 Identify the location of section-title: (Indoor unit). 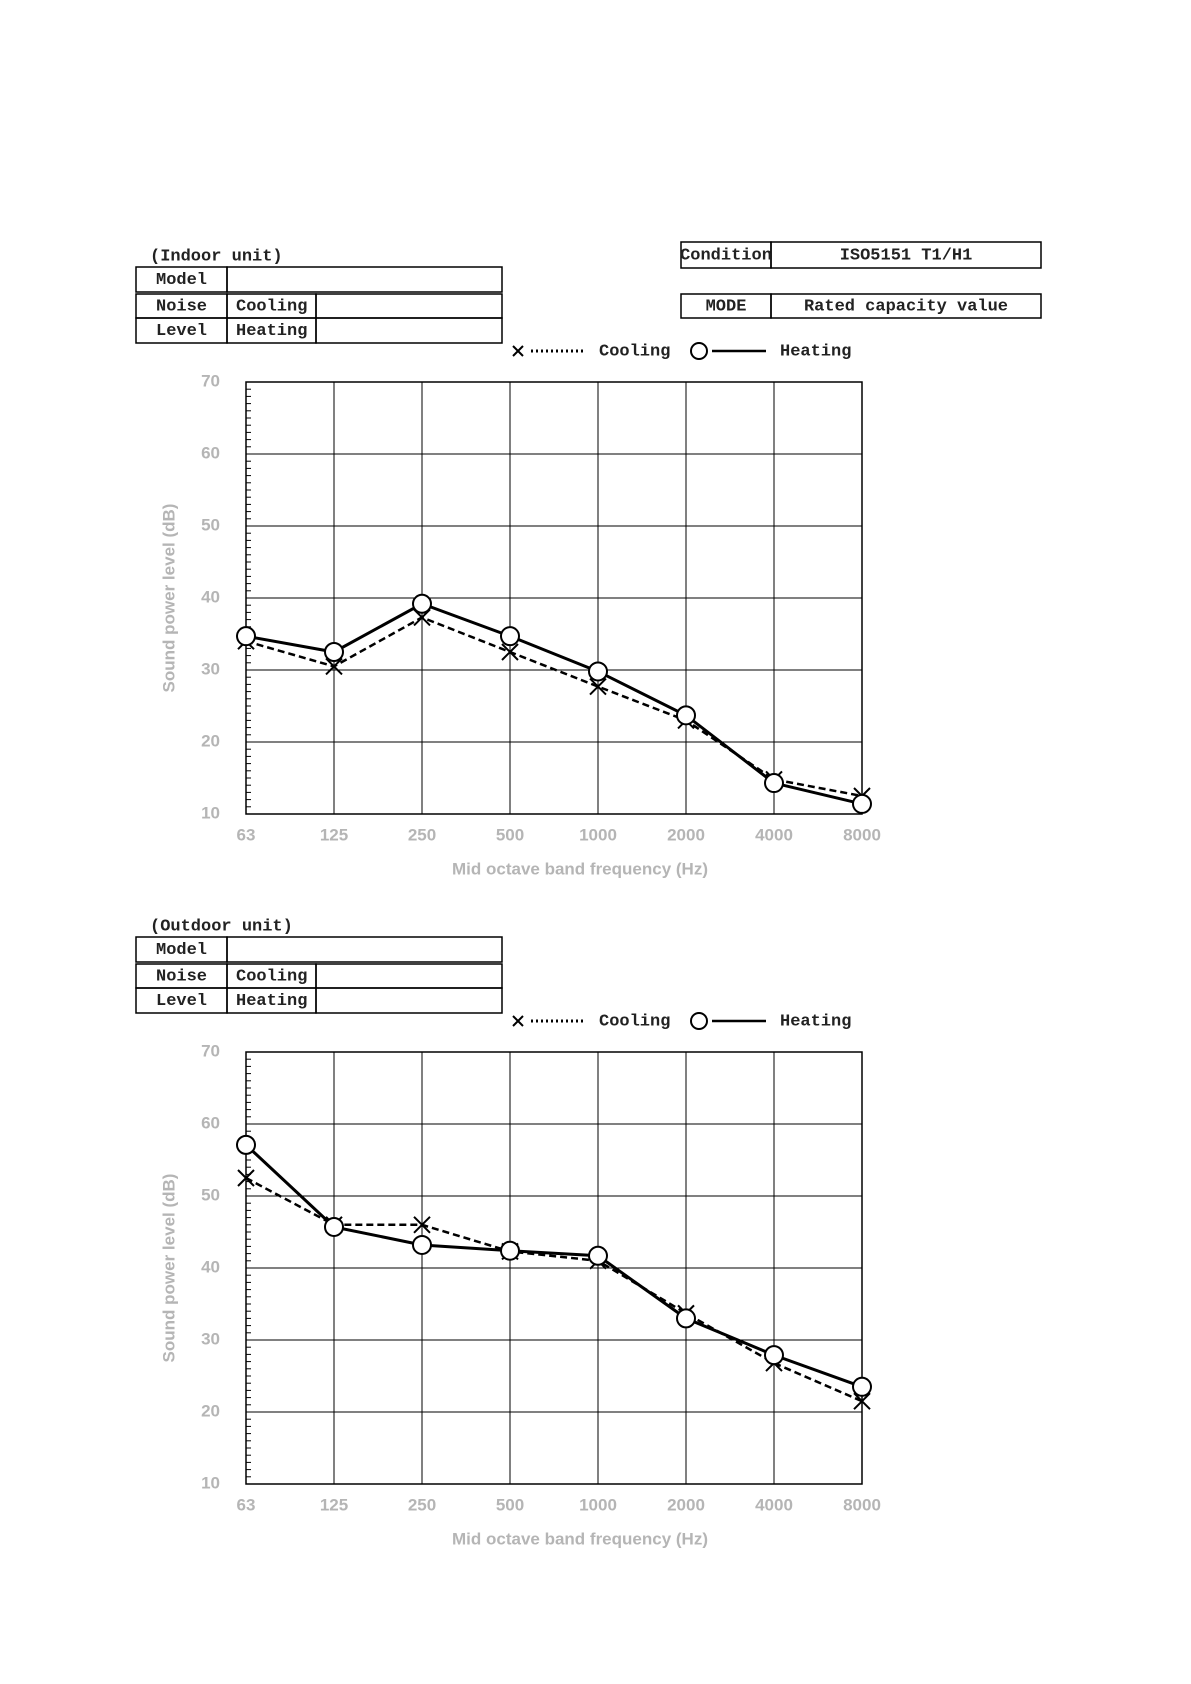
(216, 256).